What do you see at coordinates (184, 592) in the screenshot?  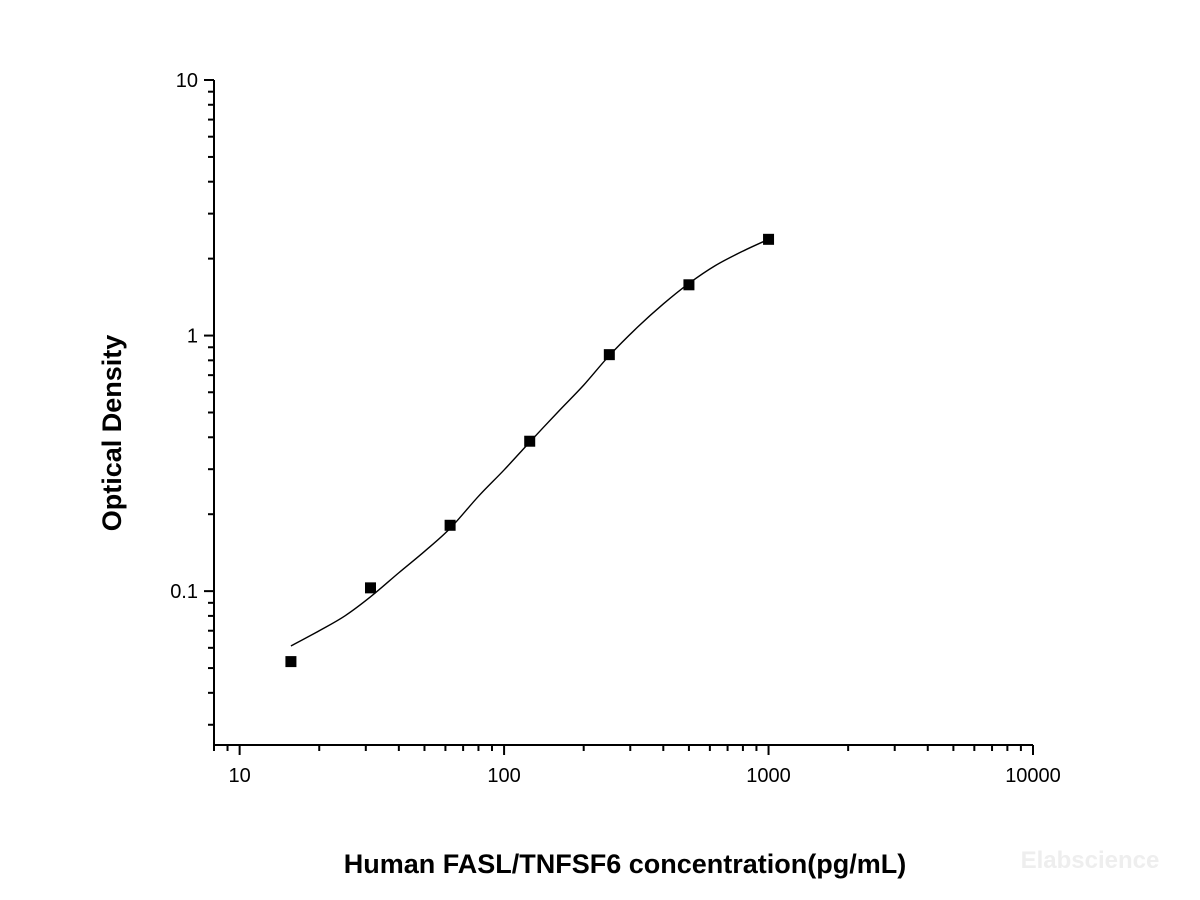 I see `y-tick-label: 0.1` at bounding box center [184, 592].